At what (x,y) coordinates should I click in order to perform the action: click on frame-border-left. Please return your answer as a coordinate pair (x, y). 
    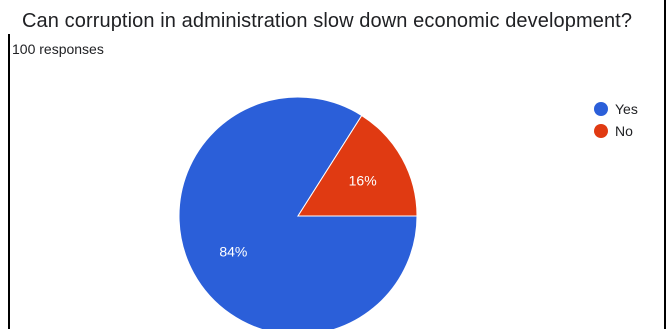
    Looking at the image, I should click on (9, 181).